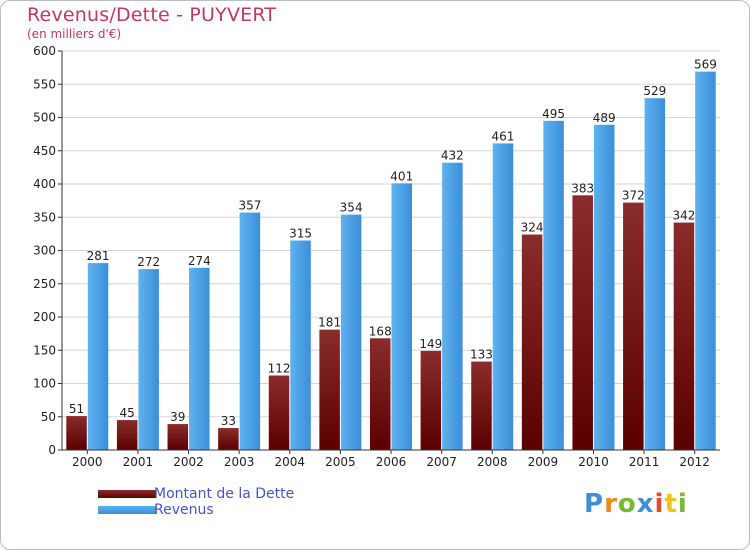 This screenshot has width=750, height=550. I want to click on y-tick-label: 350, so click(44, 217).